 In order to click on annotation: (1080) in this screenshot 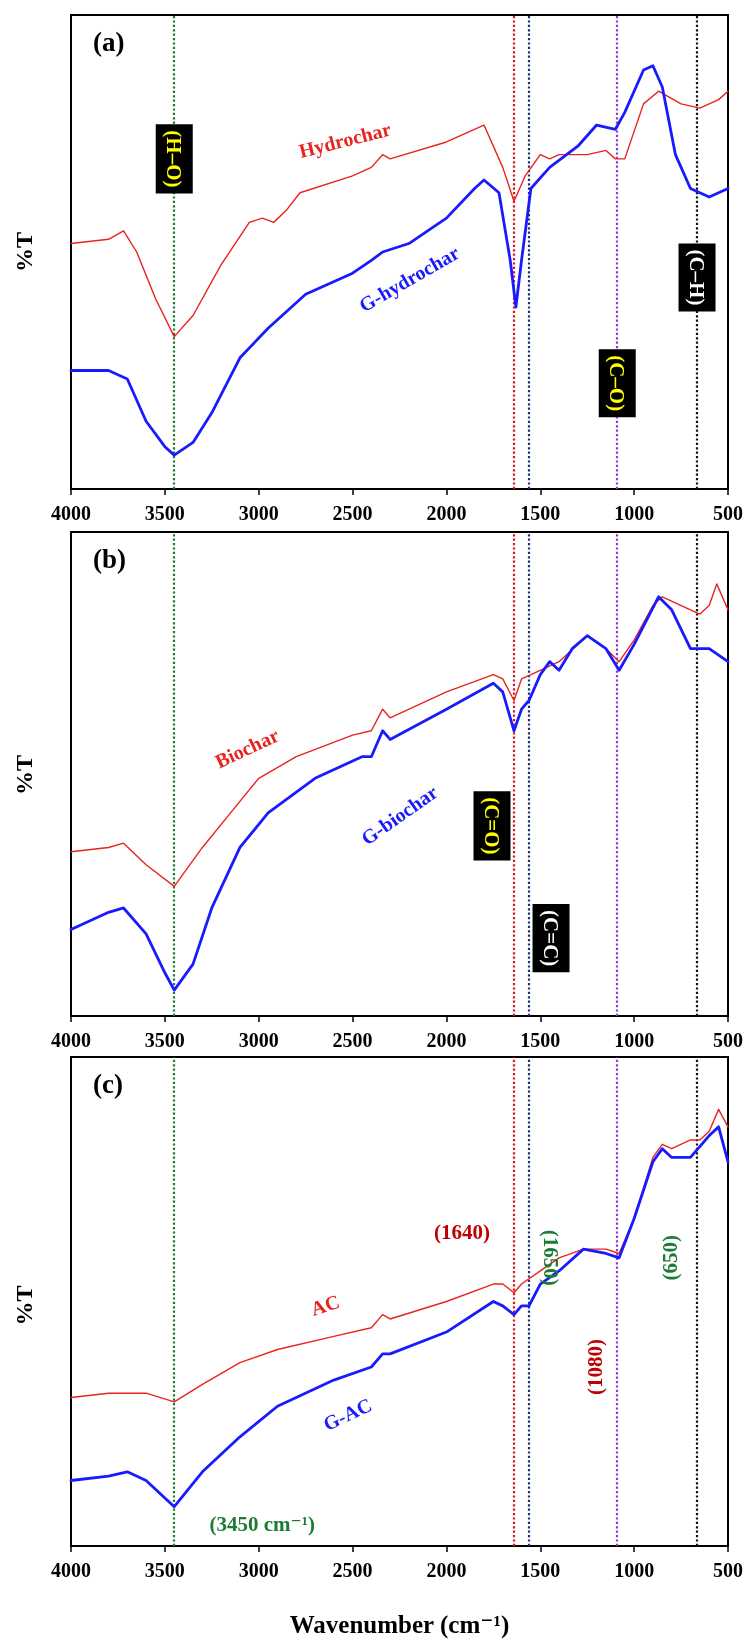, I will do `click(595, 1366)`.